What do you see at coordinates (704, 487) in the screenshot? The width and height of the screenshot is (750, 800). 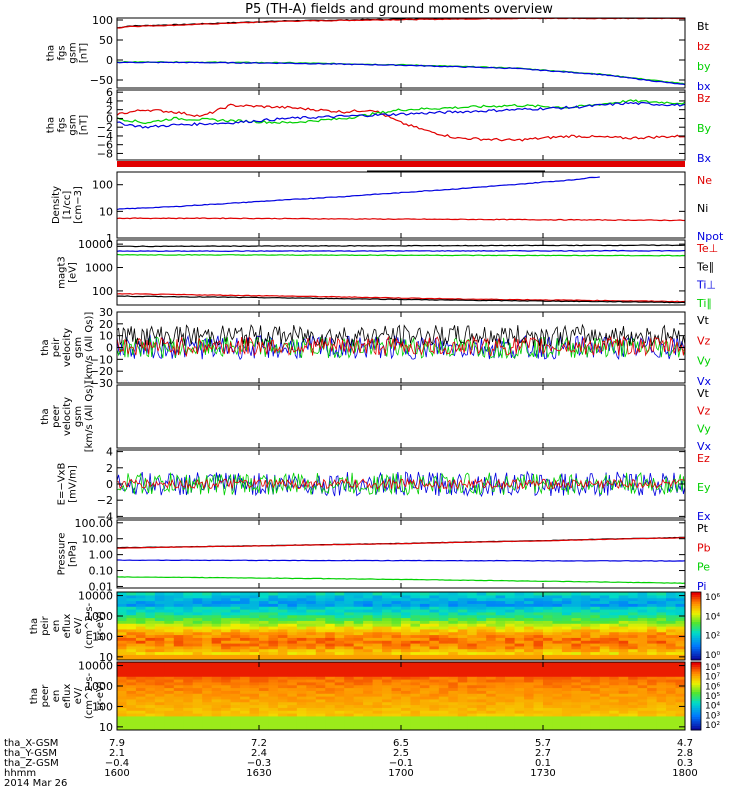 I see `legend-label: Ey` at bounding box center [704, 487].